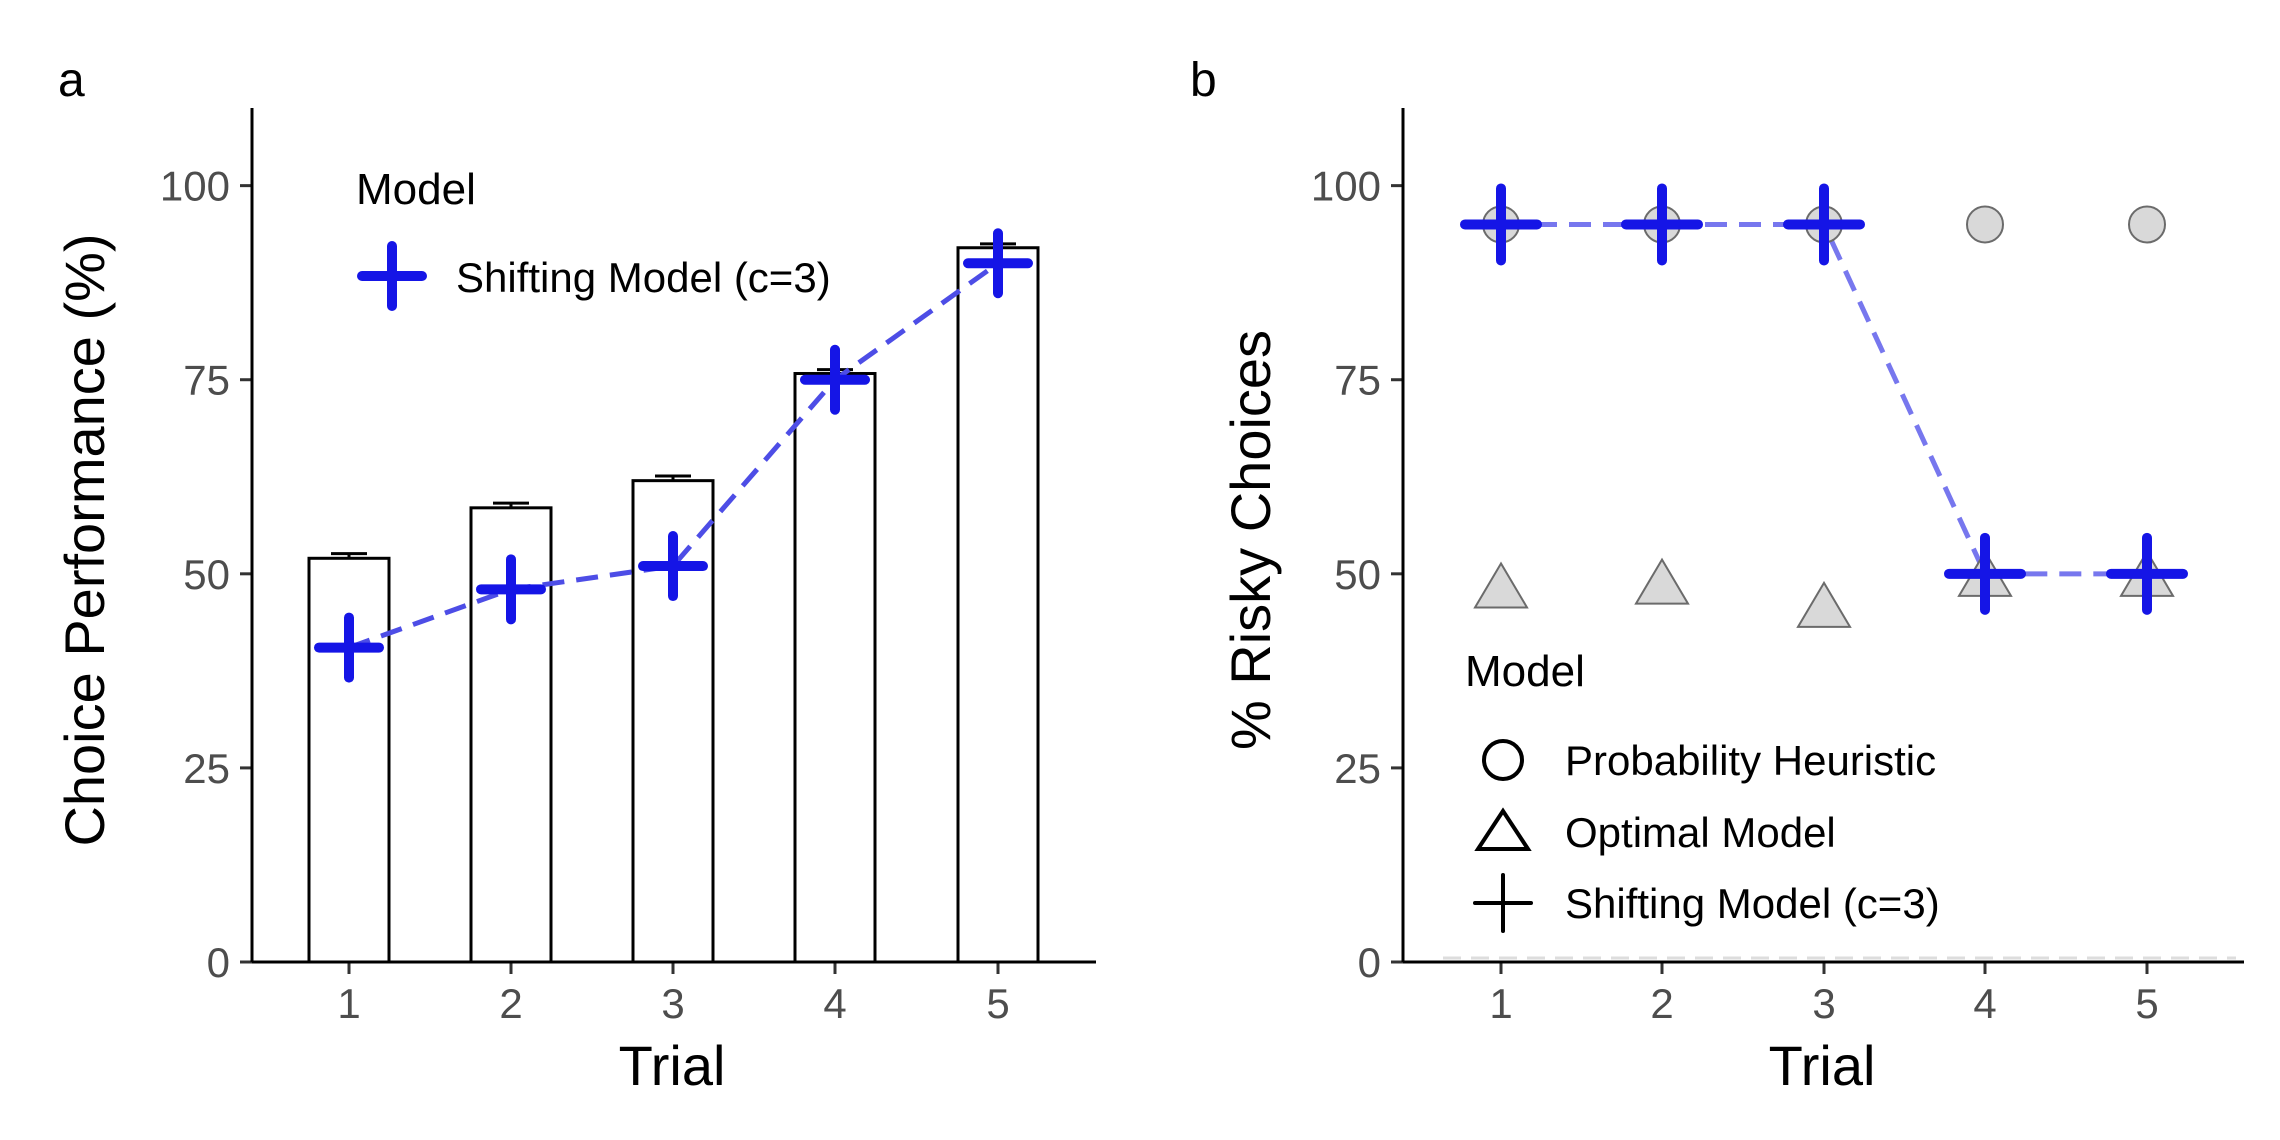  I want to click on panel-a-x-ticks: 1 2 3 4 5, so click(673, 994).